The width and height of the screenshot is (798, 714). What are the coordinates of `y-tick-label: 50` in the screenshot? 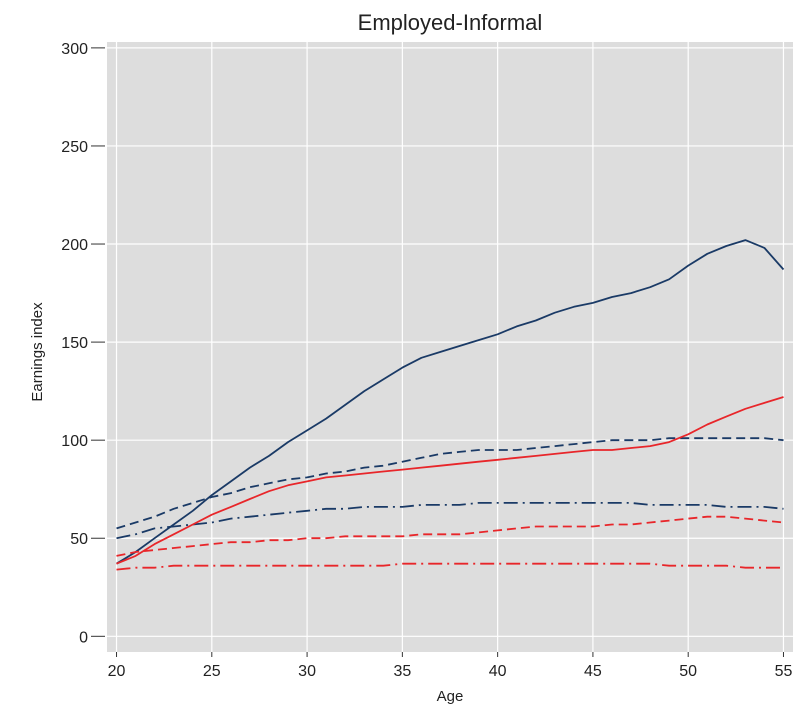 It's located at (79, 539).